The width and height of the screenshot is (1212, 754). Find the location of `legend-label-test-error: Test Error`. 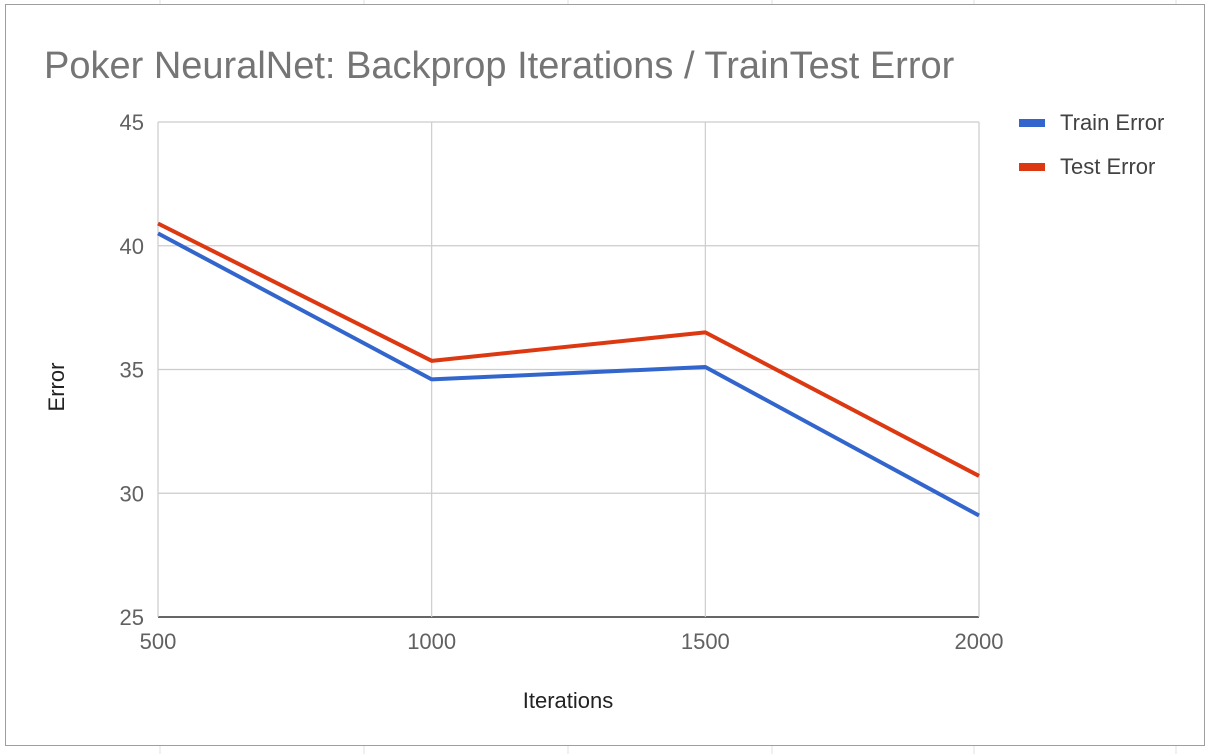

legend-label-test-error: Test Error is located at coordinates (1107, 166).